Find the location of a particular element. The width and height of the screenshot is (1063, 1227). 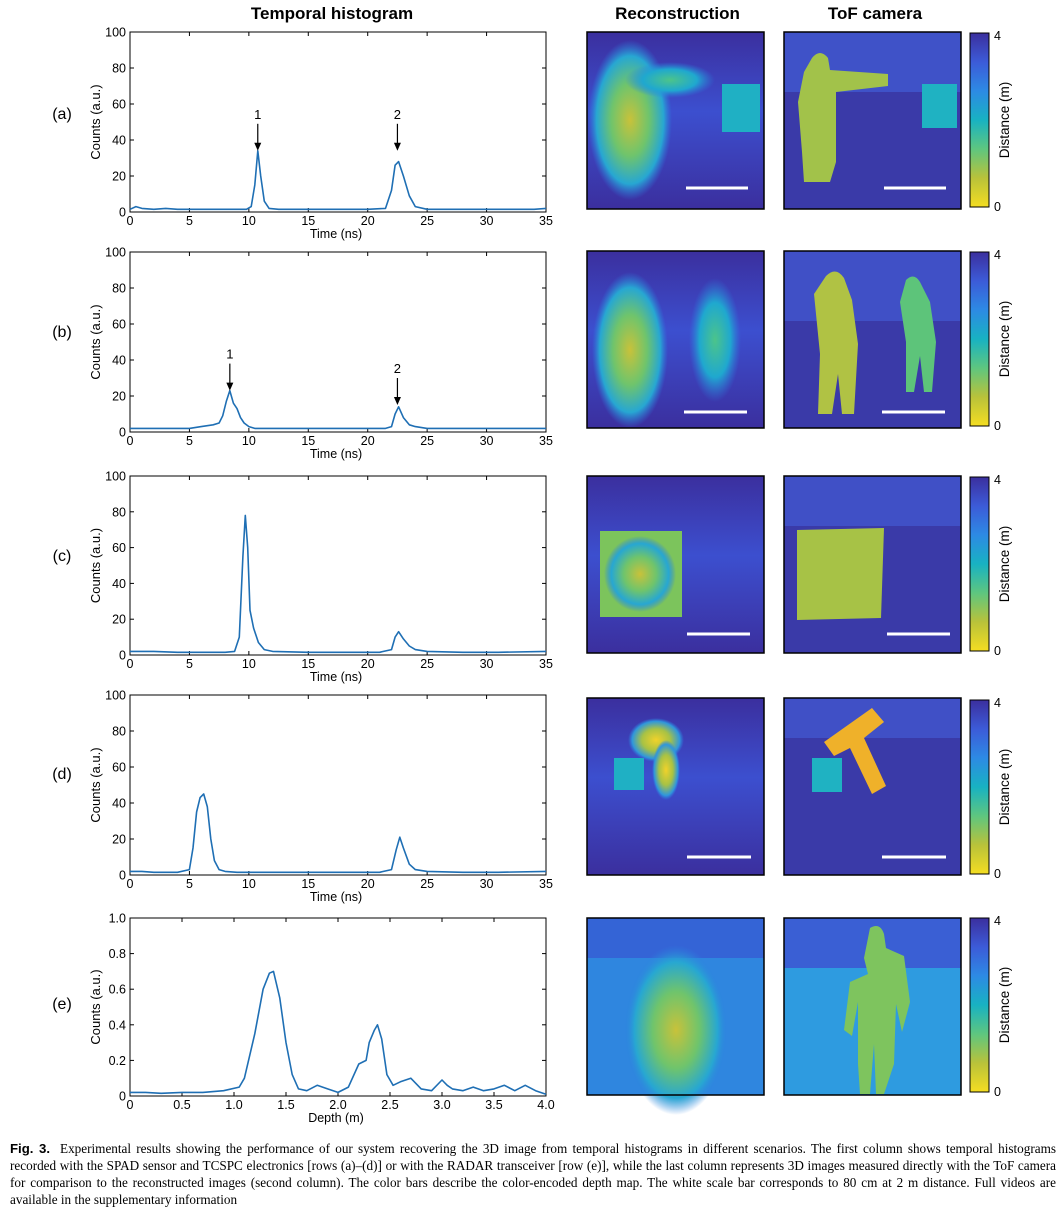

y-tick-label: 1.0 is located at coordinates (117, 919).